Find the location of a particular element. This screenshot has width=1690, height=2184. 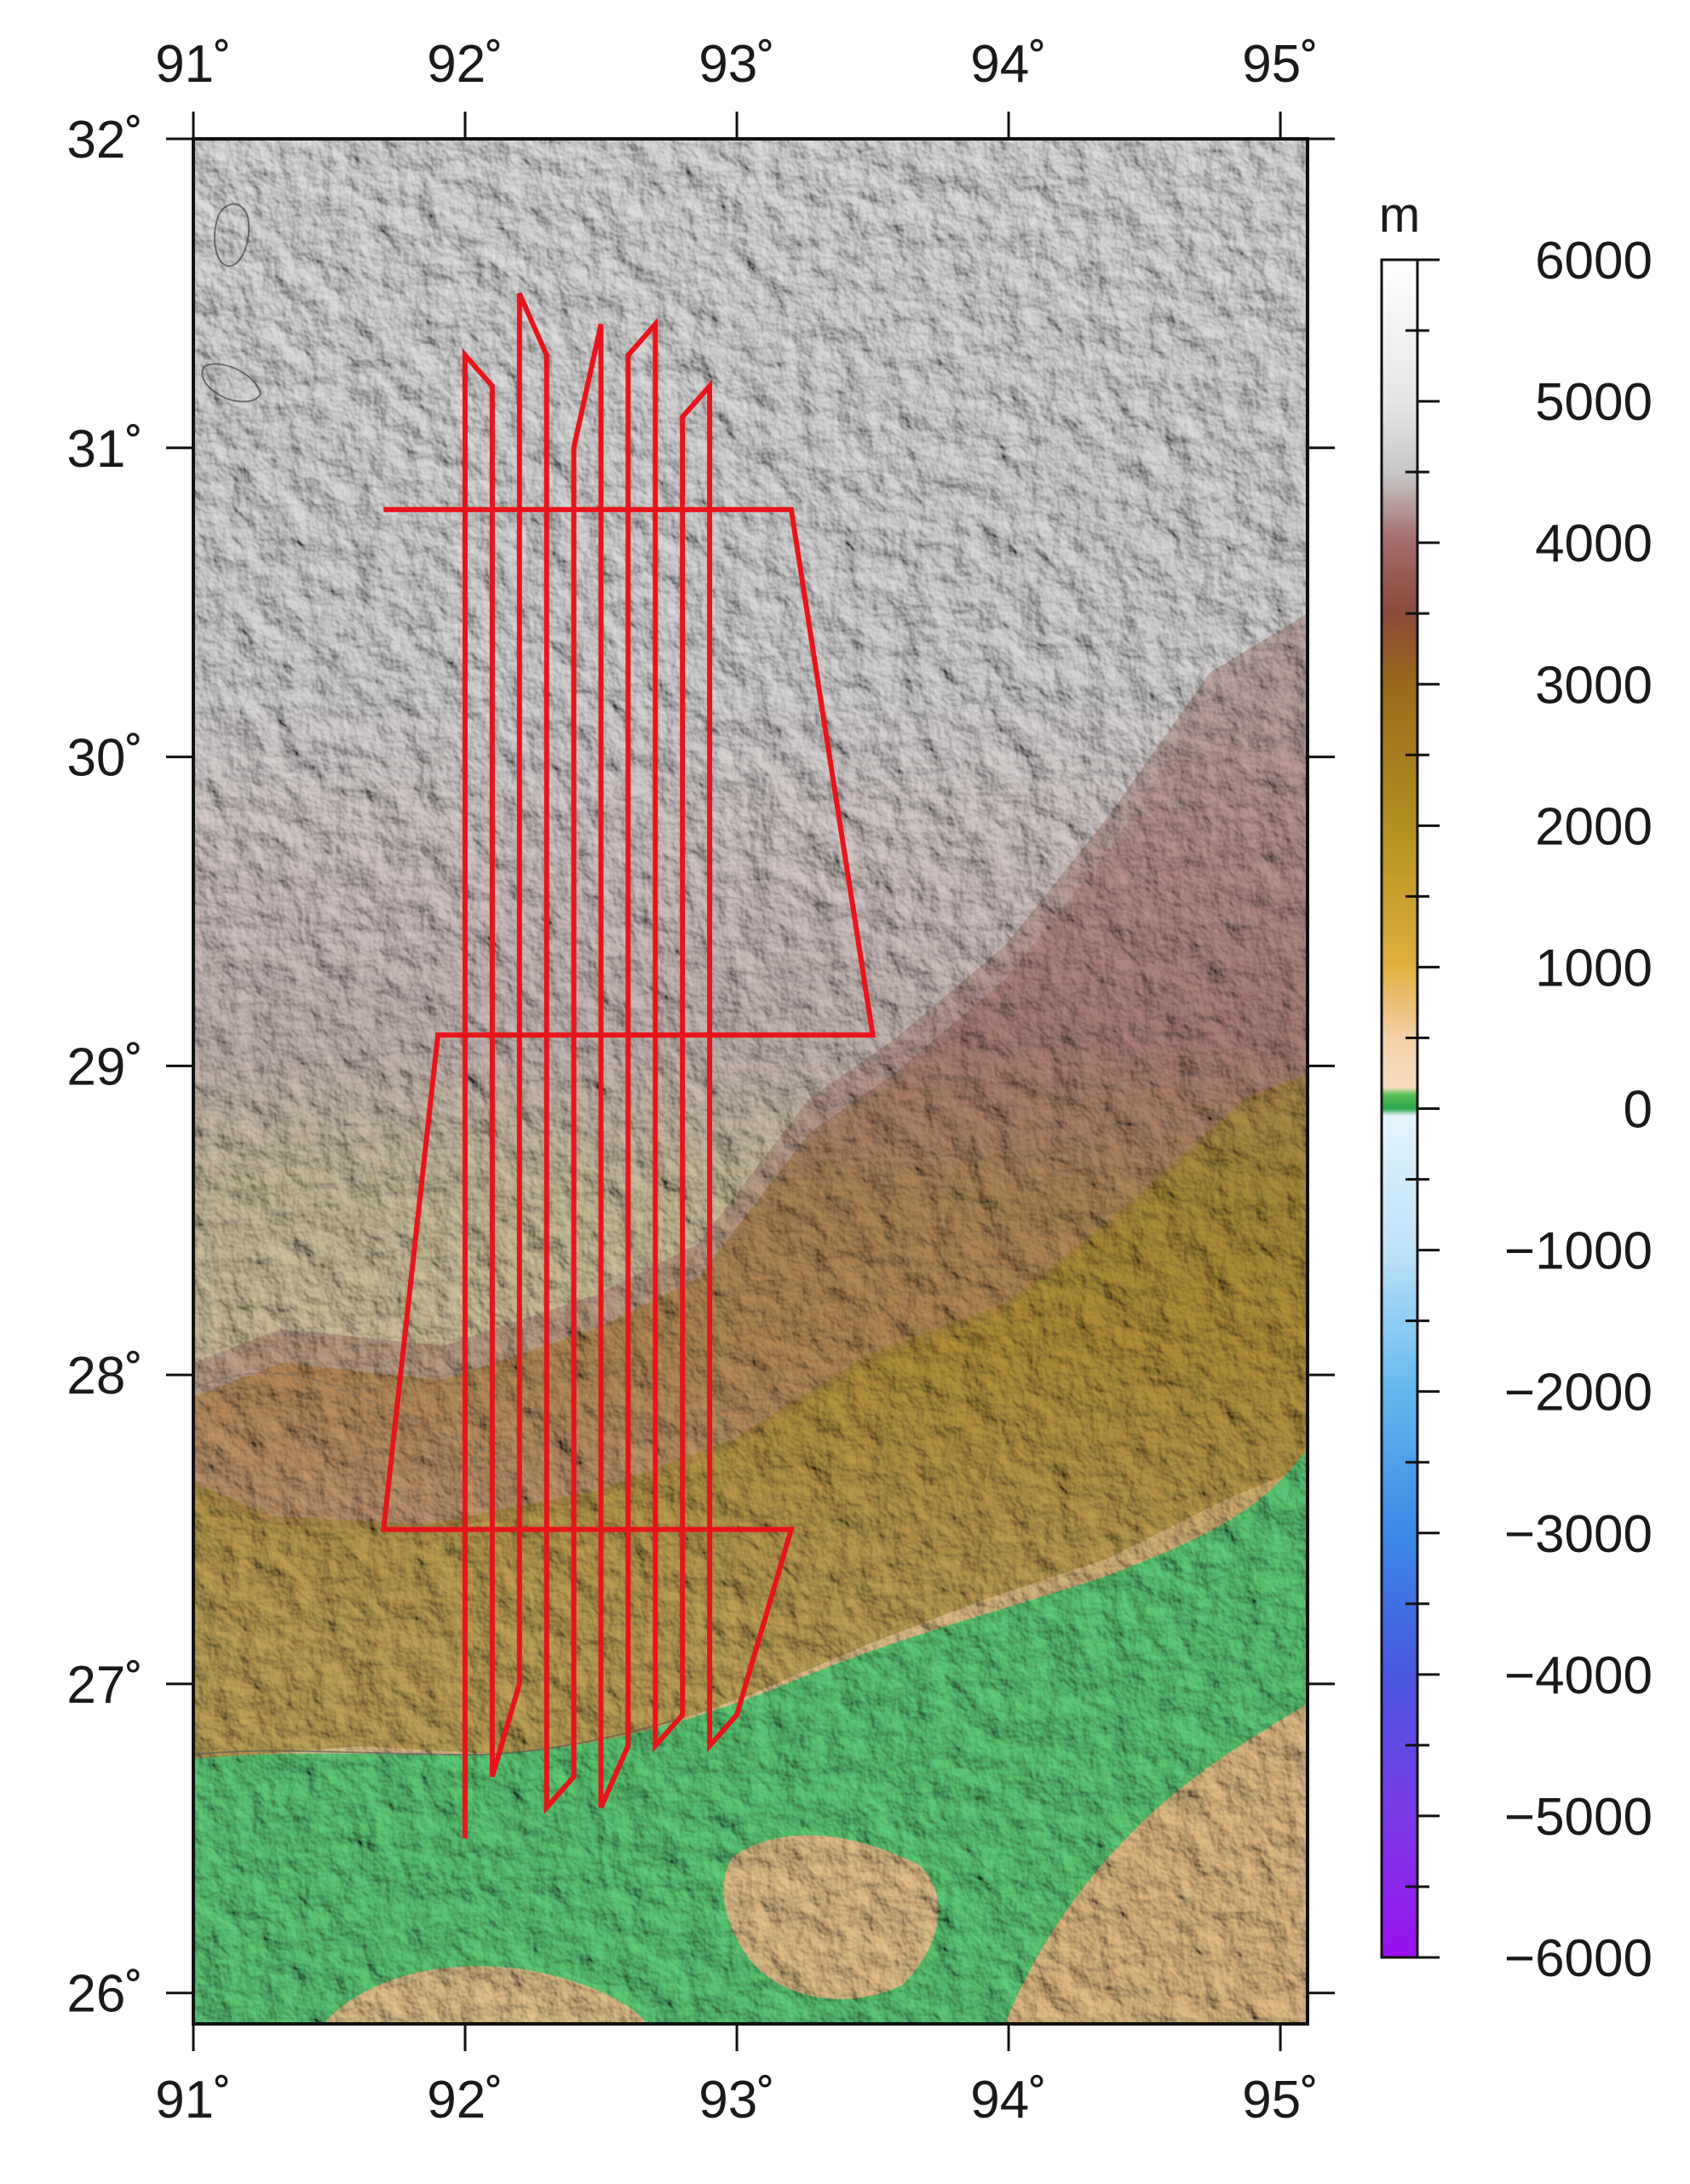

colorbar-tick-label: −4000 is located at coordinates (1578, 1676).